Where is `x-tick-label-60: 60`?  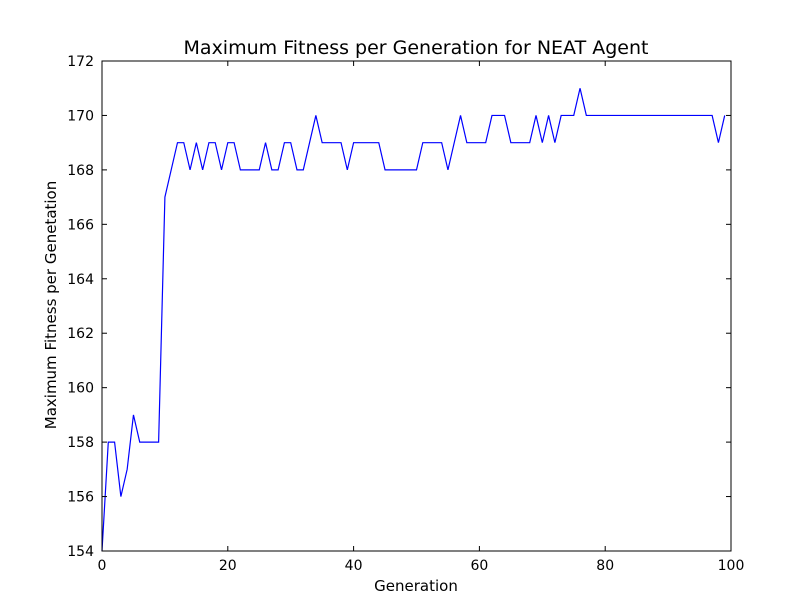 x-tick-label-60: 60 is located at coordinates (479, 566).